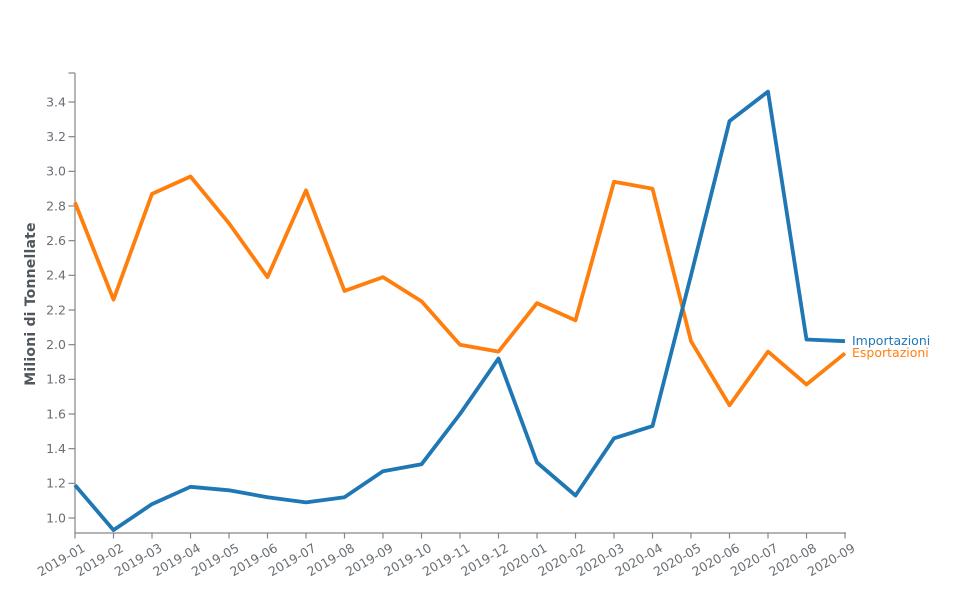  Describe the element at coordinates (31, 304) in the screenshot. I see `y-axis-title: Milioni di Tonnellate` at that location.